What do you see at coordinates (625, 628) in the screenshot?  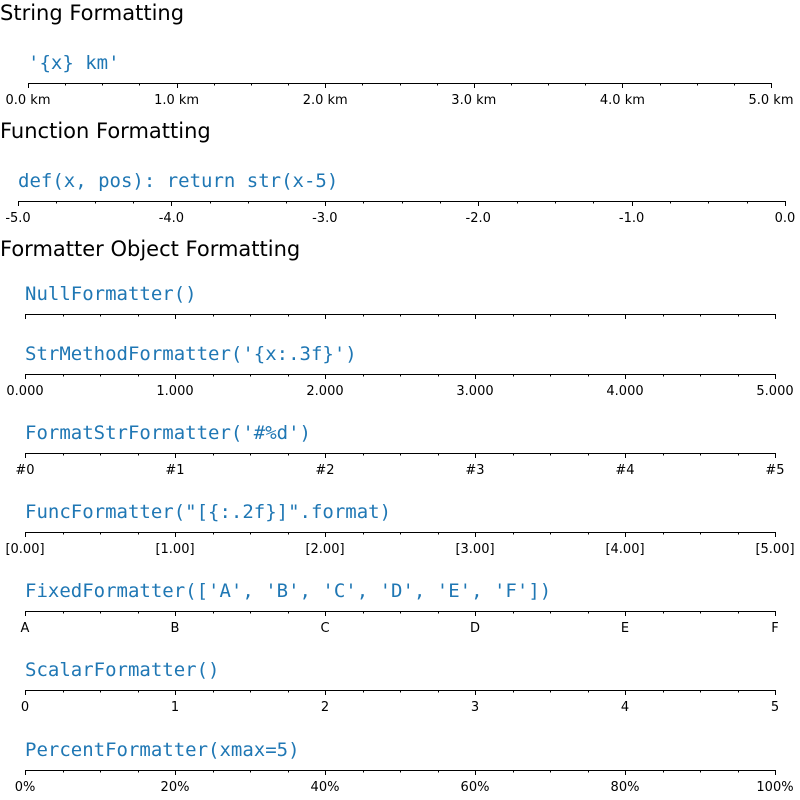 I see `tick-label: E` at bounding box center [625, 628].